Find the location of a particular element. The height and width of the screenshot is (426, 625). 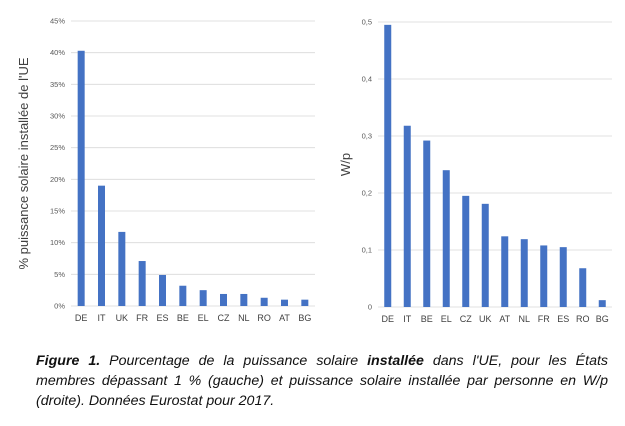

y-axis-title: W/p is located at coordinates (345, 164).